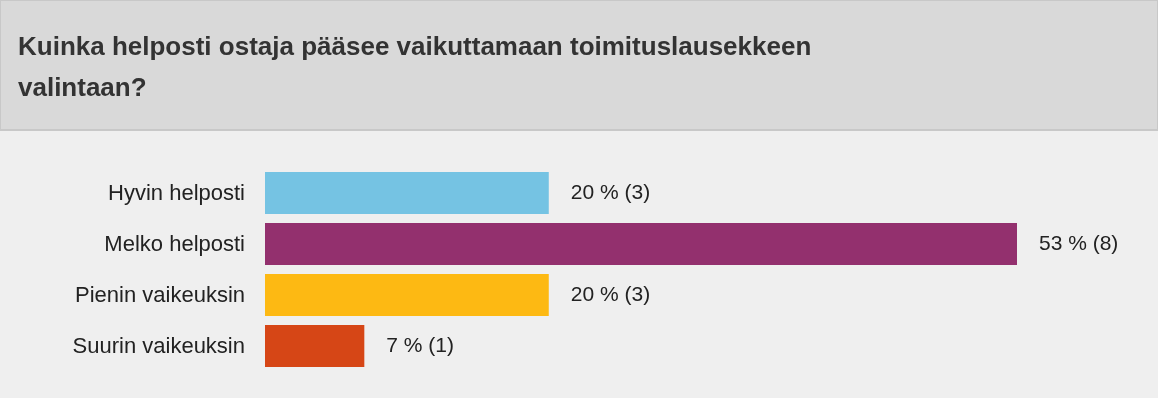 The width and height of the screenshot is (1158, 398). I want to click on chart-title: Kuinka helposti ostaja pääsee vaikuttamaan toimituslausekkeen valintaan?, so click(415, 66).